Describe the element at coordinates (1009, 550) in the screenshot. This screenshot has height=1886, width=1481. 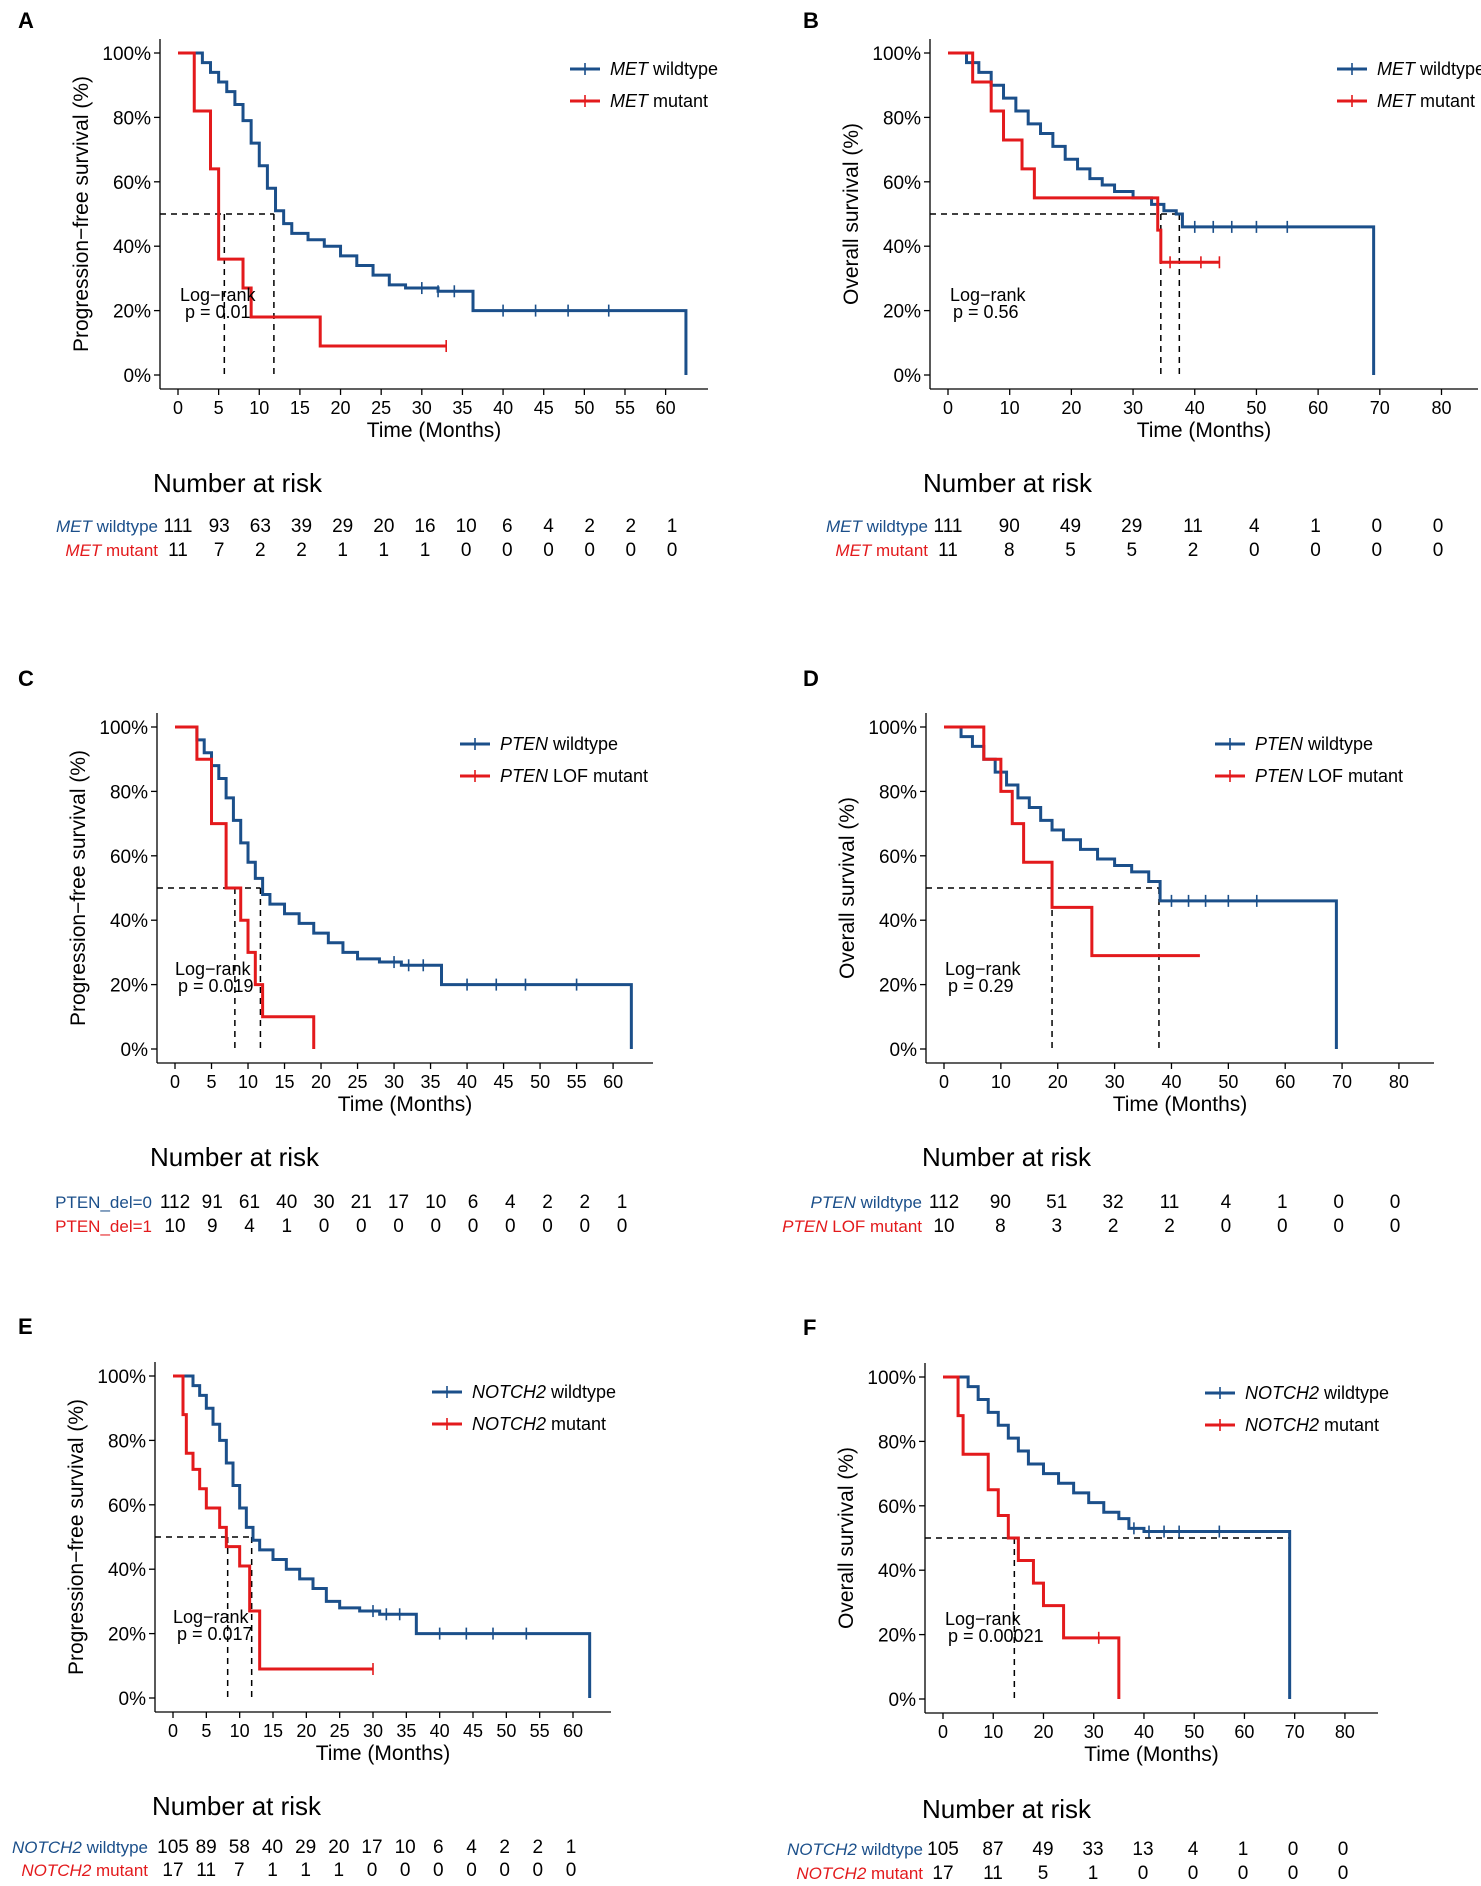
I see `risk-count: 8` at that location.